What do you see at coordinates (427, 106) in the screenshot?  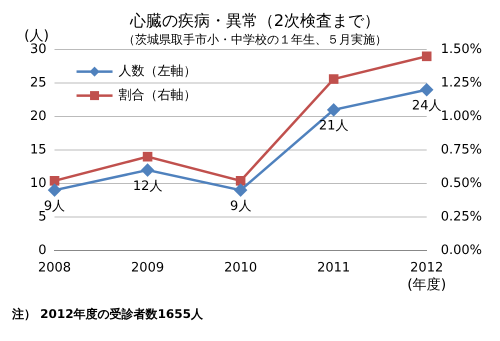 I see `data-label: 24人` at bounding box center [427, 106].